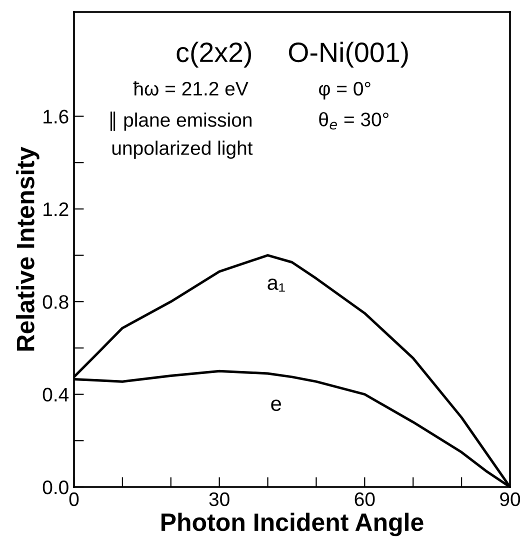  Describe the element at coordinates (364, 499) in the screenshot. I see `x-tick-label: 60` at that location.